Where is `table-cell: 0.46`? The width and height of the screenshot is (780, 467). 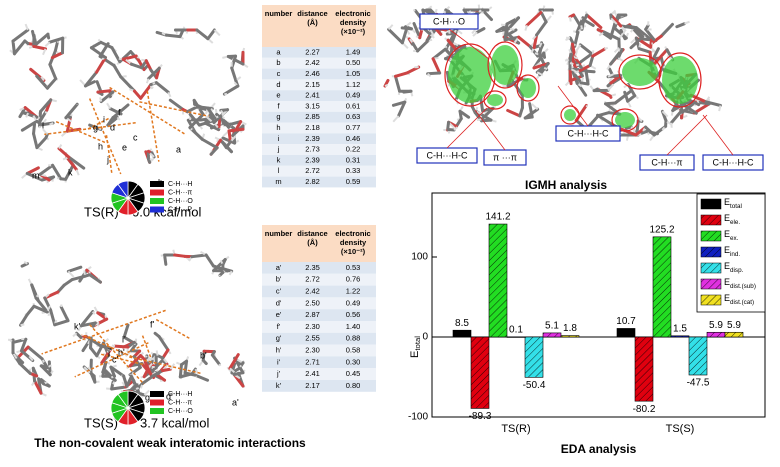 table-cell: 0.46 is located at coordinates (353, 138).